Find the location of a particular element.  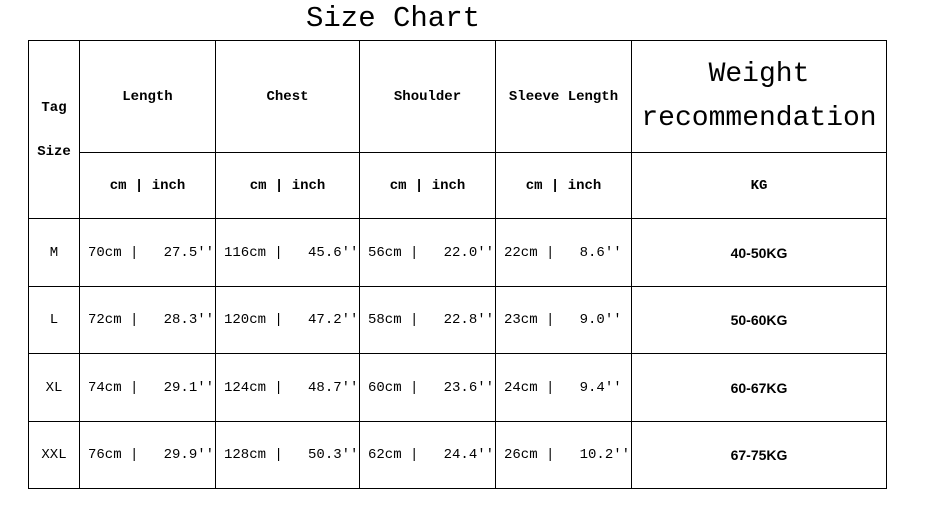

weight-label: Weight is located at coordinates (759, 74).